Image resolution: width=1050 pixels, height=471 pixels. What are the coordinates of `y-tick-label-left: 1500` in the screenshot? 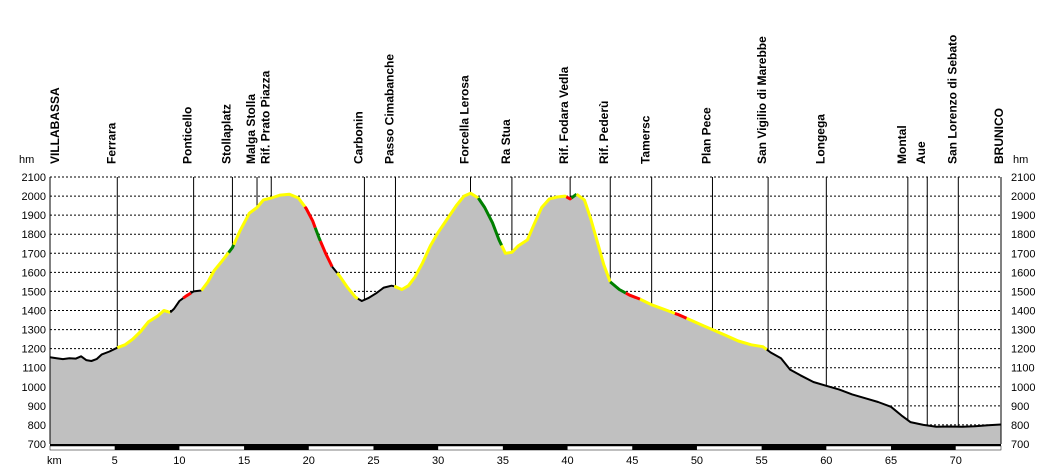 It's located at (34, 292).